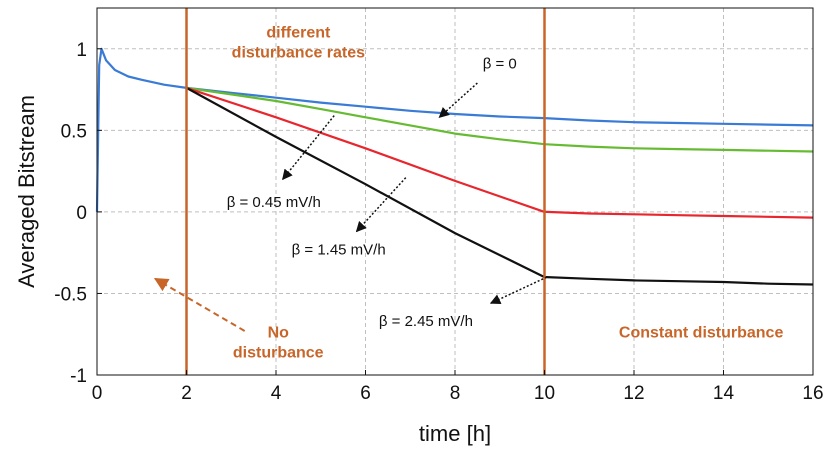  What do you see at coordinates (78, 376) in the screenshot?
I see `y-tick-label-0: -1` at bounding box center [78, 376].